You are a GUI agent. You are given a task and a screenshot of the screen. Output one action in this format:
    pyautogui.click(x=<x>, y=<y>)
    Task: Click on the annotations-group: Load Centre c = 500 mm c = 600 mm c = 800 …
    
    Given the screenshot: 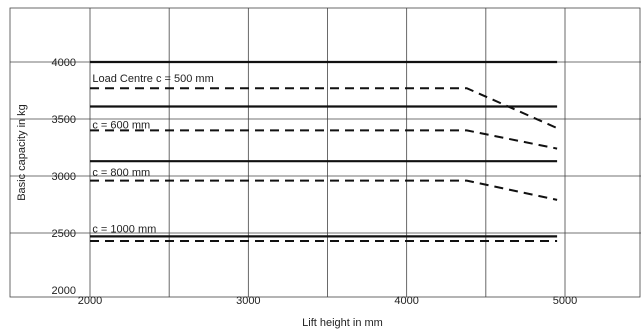 What is the action you would take?
    pyautogui.click(x=152, y=154)
    